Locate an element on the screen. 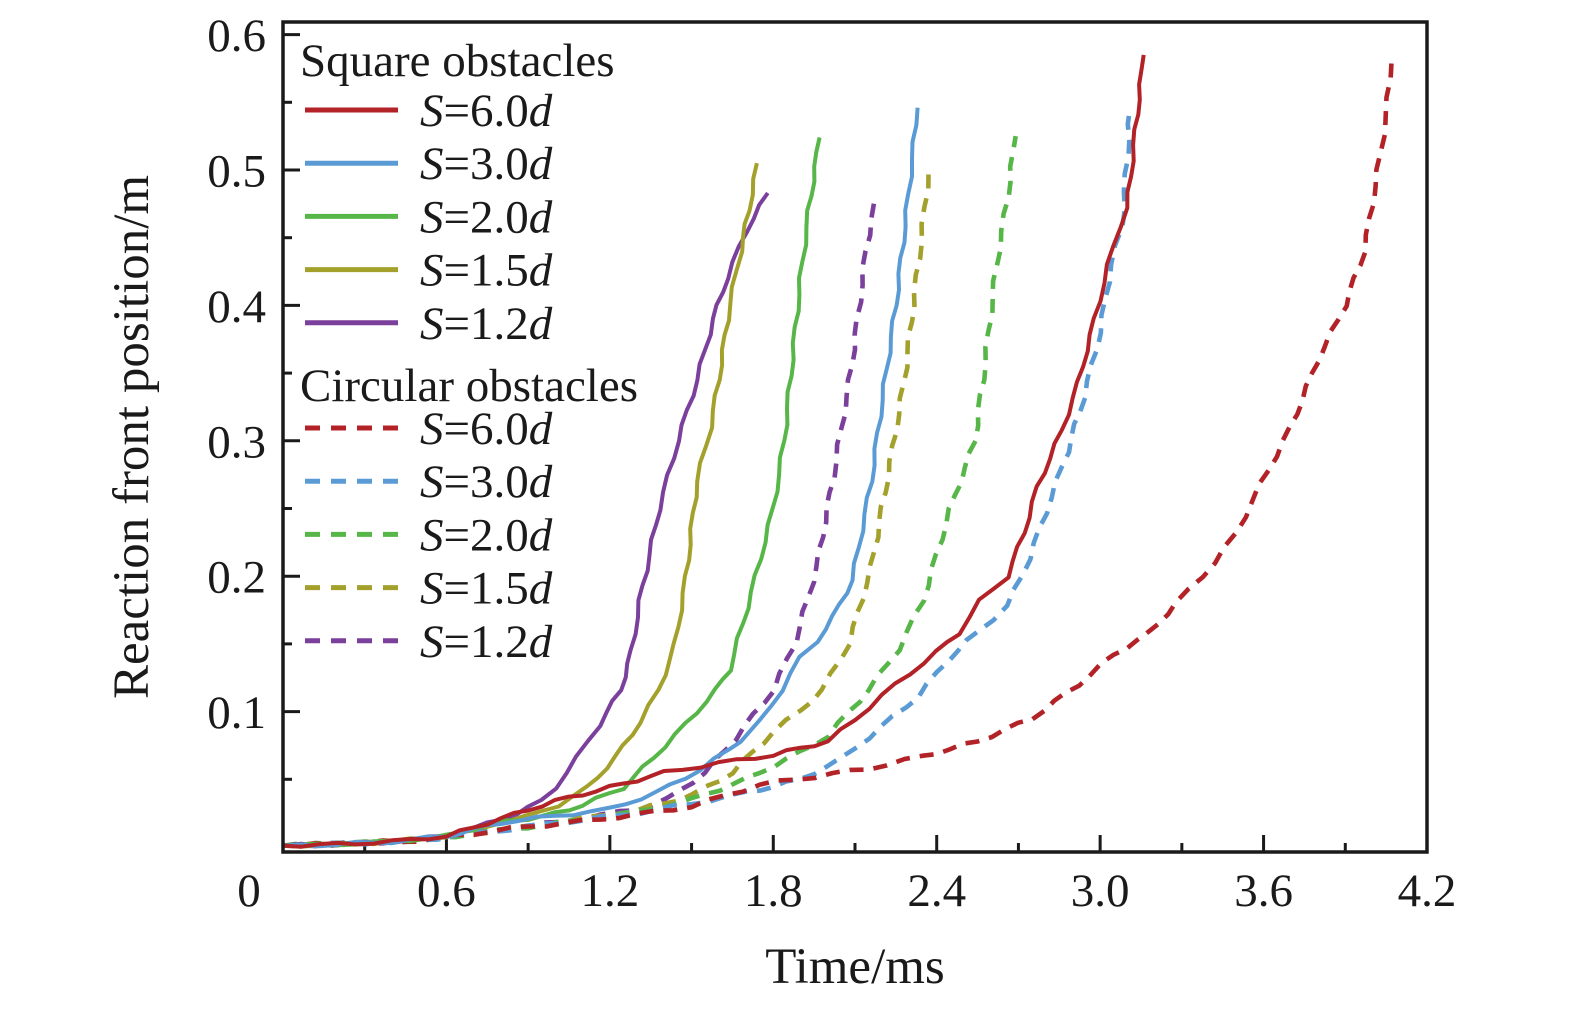  x-axis-title: Time/ms is located at coordinates (855, 967).